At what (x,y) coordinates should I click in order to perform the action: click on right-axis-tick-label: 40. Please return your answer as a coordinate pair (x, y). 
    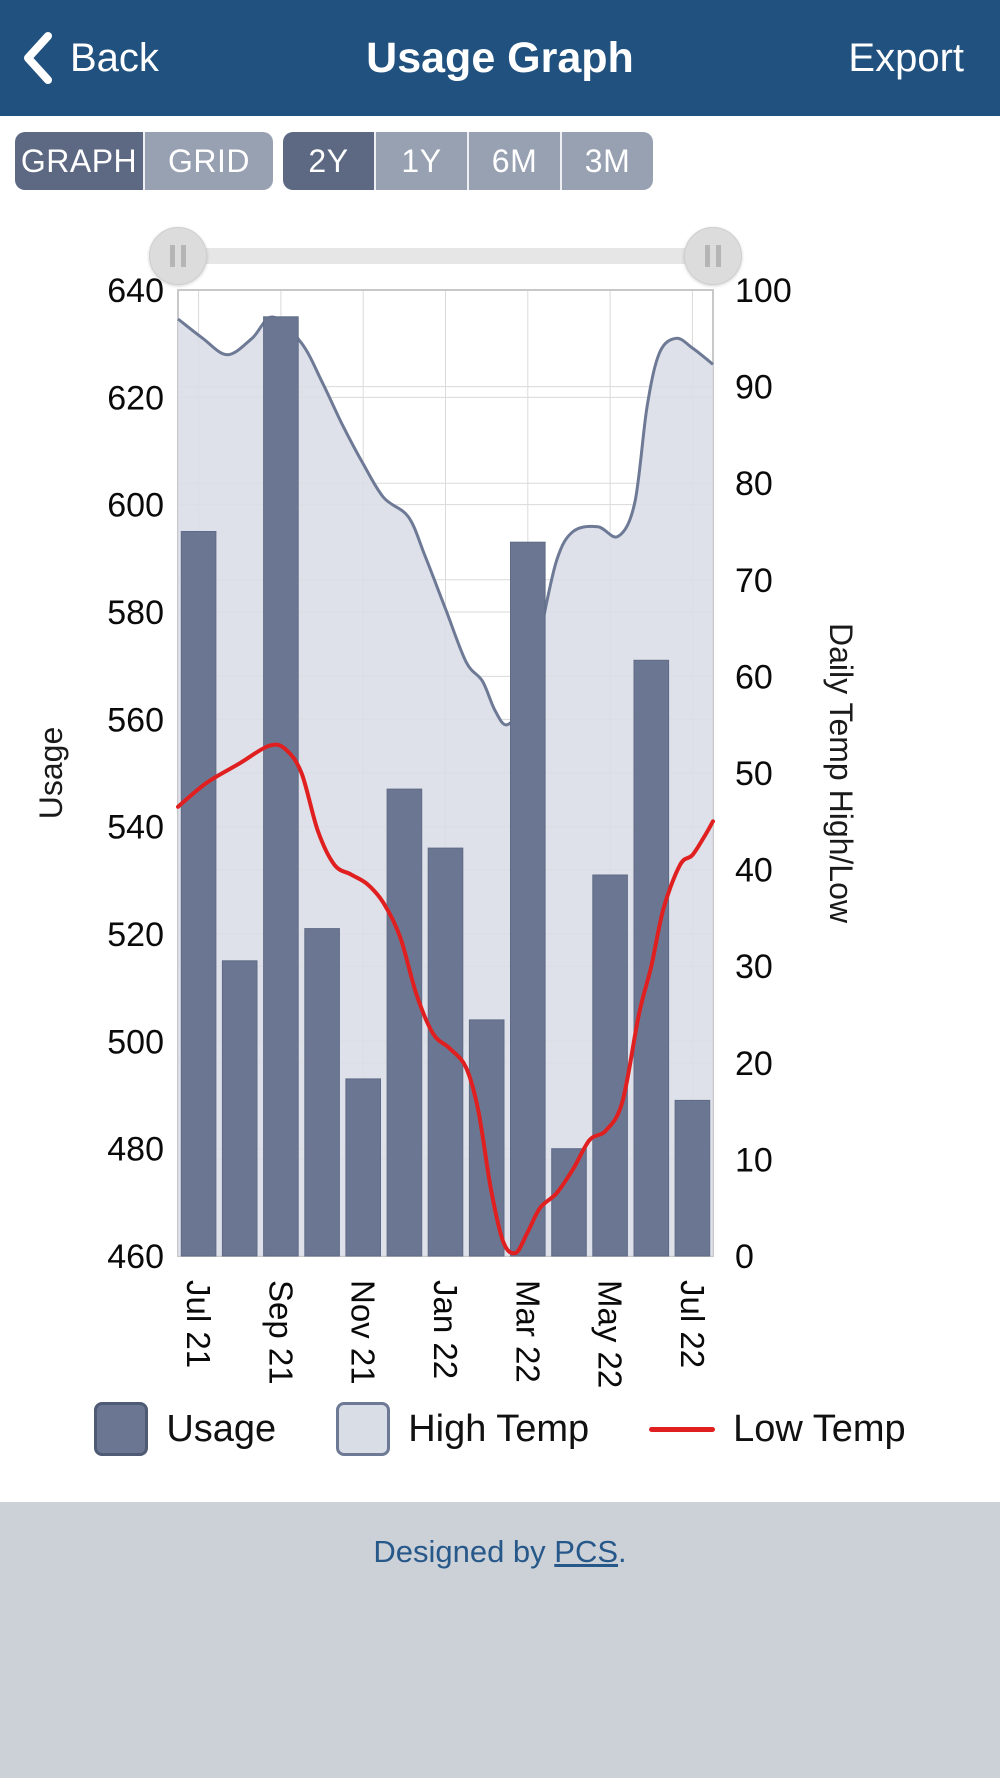
    Looking at the image, I should click on (754, 871).